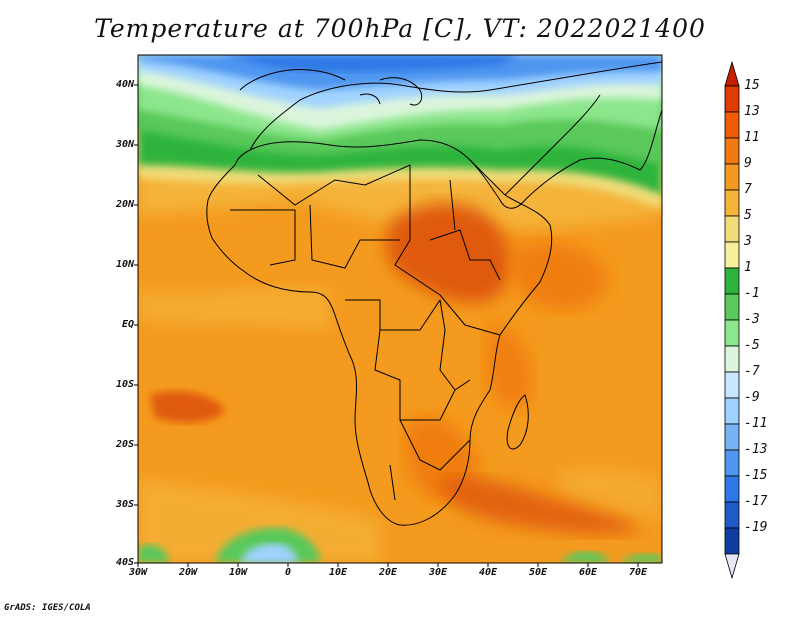 The height and width of the screenshot is (618, 800). Describe the element at coordinates (388, 572) in the screenshot. I see `lon-label-20e: 20E` at that location.